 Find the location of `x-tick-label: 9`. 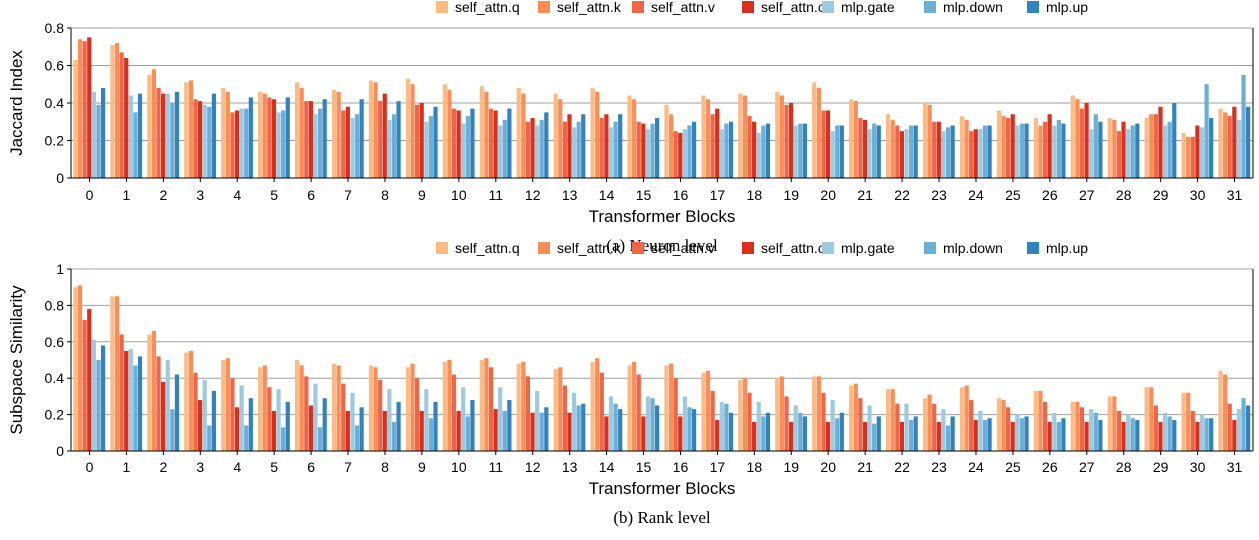

x-tick-label: 9 is located at coordinates (422, 467).